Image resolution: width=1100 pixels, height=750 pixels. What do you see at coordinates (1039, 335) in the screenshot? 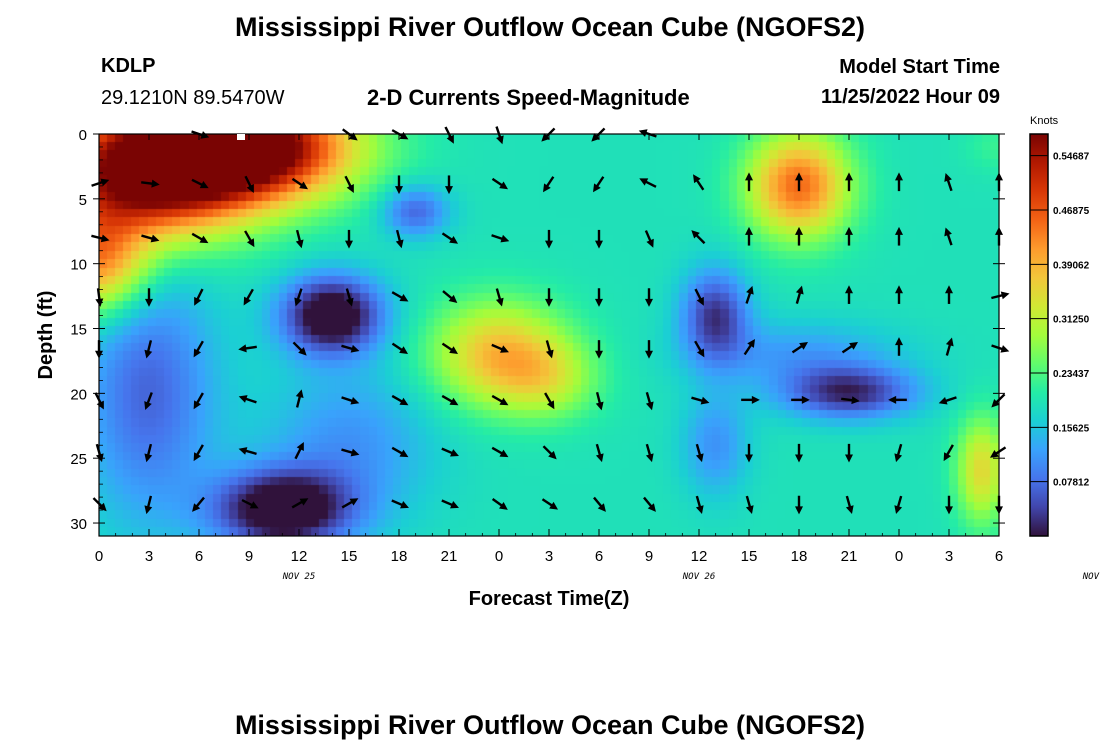
I see `colorbar-scale` at bounding box center [1039, 335].